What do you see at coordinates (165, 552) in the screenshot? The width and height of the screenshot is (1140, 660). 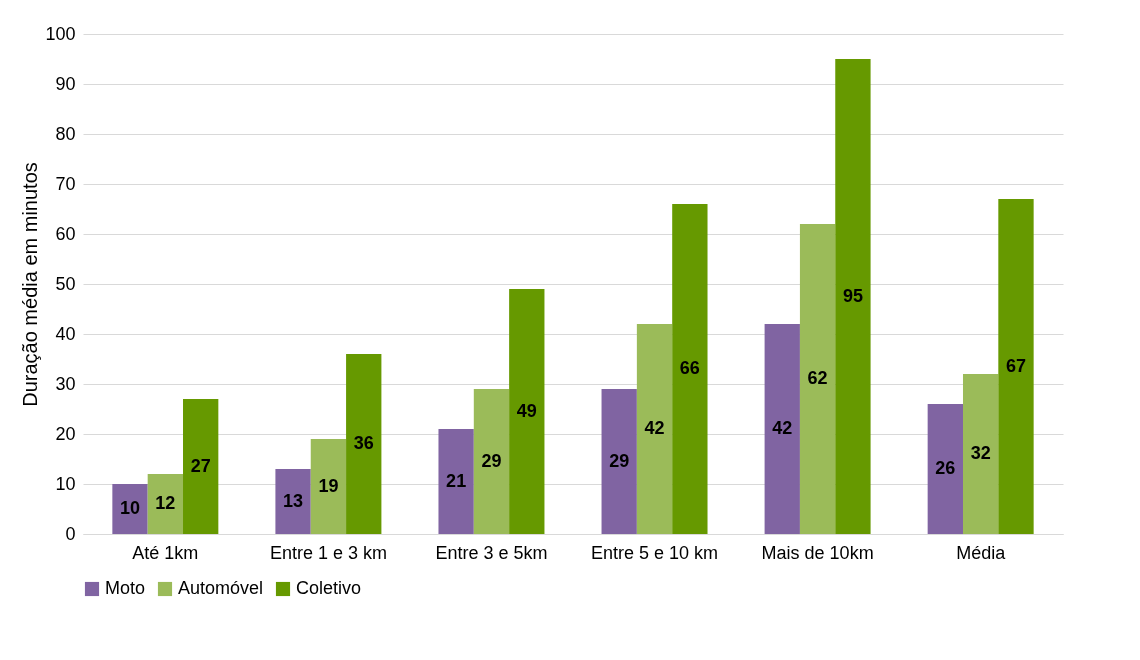 I see `x-tick-label: Até 1km` at bounding box center [165, 552].